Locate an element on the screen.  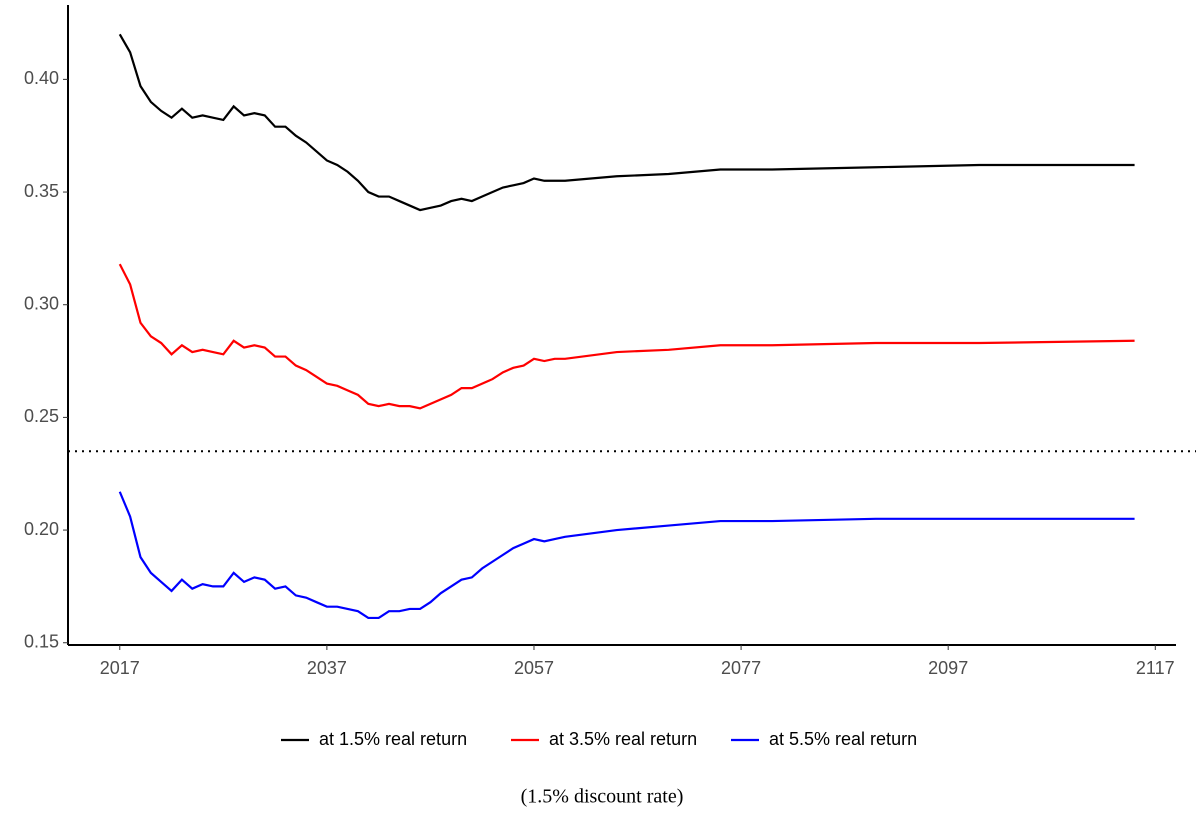
x-tick-label: 2017 is located at coordinates (120, 668).